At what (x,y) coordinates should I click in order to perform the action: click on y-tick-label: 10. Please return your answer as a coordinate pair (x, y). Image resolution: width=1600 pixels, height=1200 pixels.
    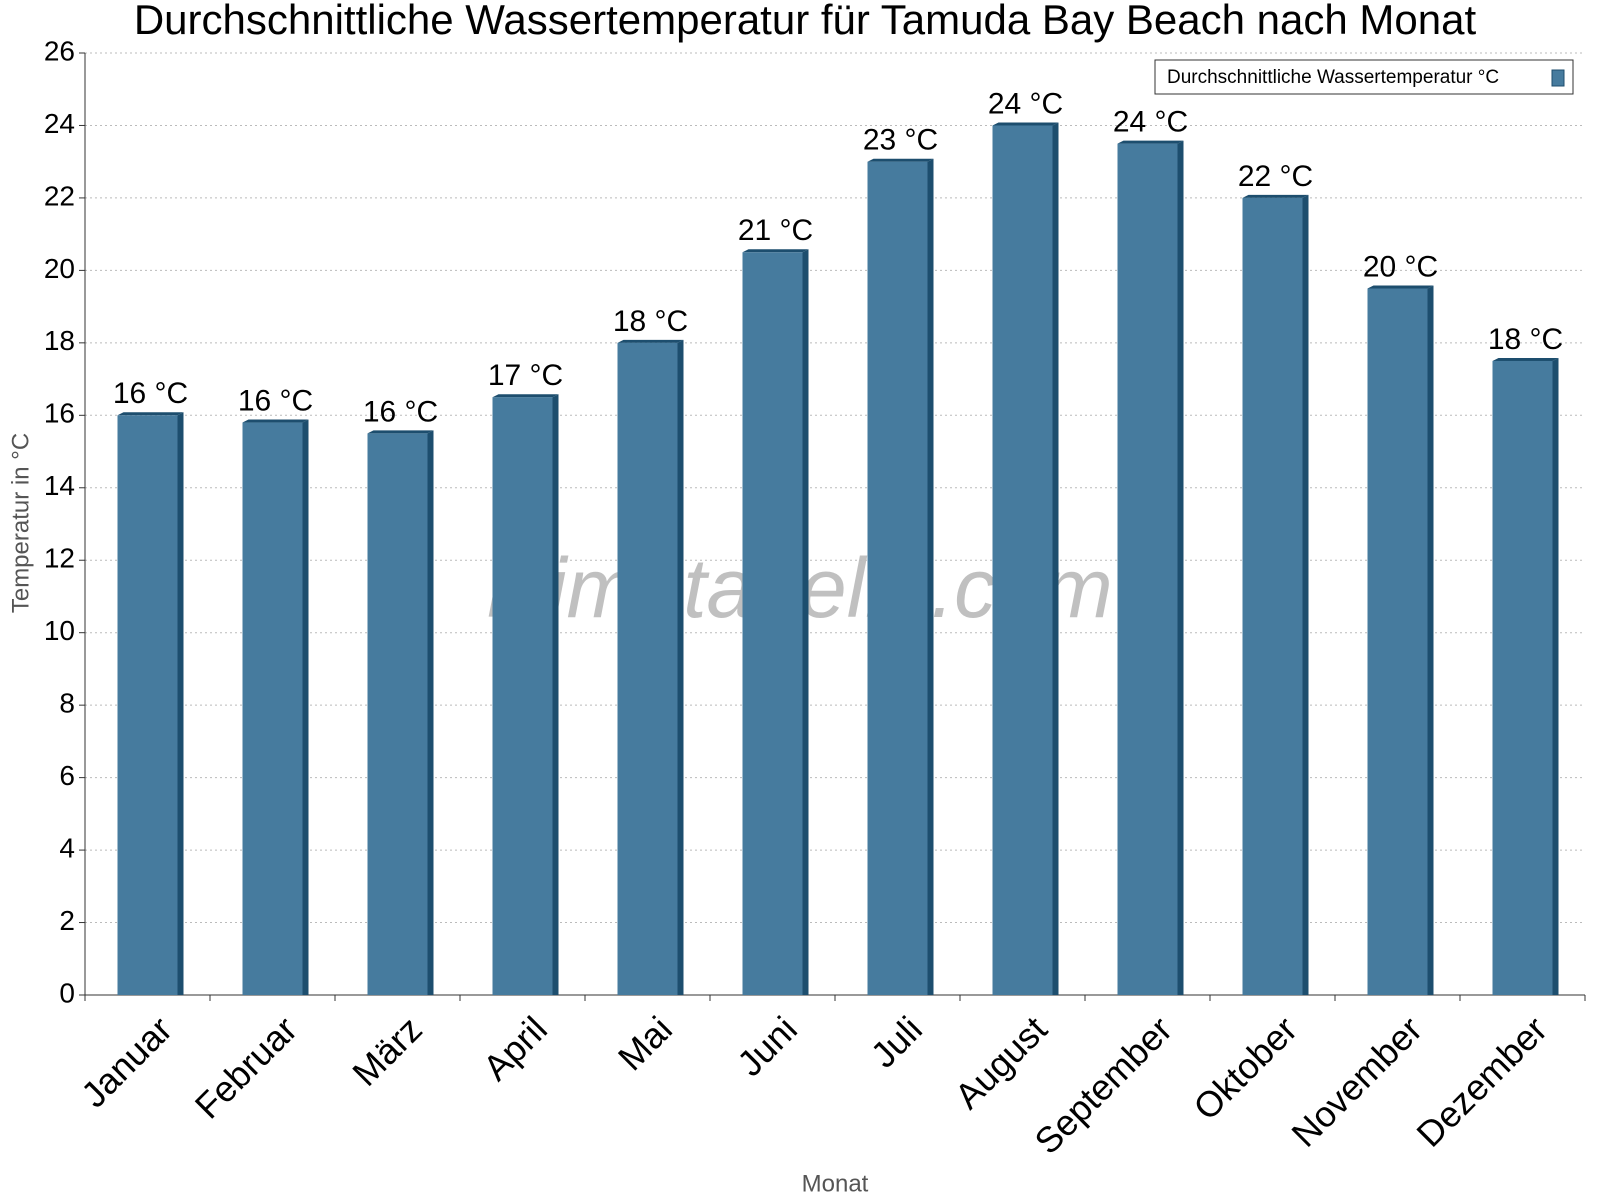
    Looking at the image, I should click on (59, 630).